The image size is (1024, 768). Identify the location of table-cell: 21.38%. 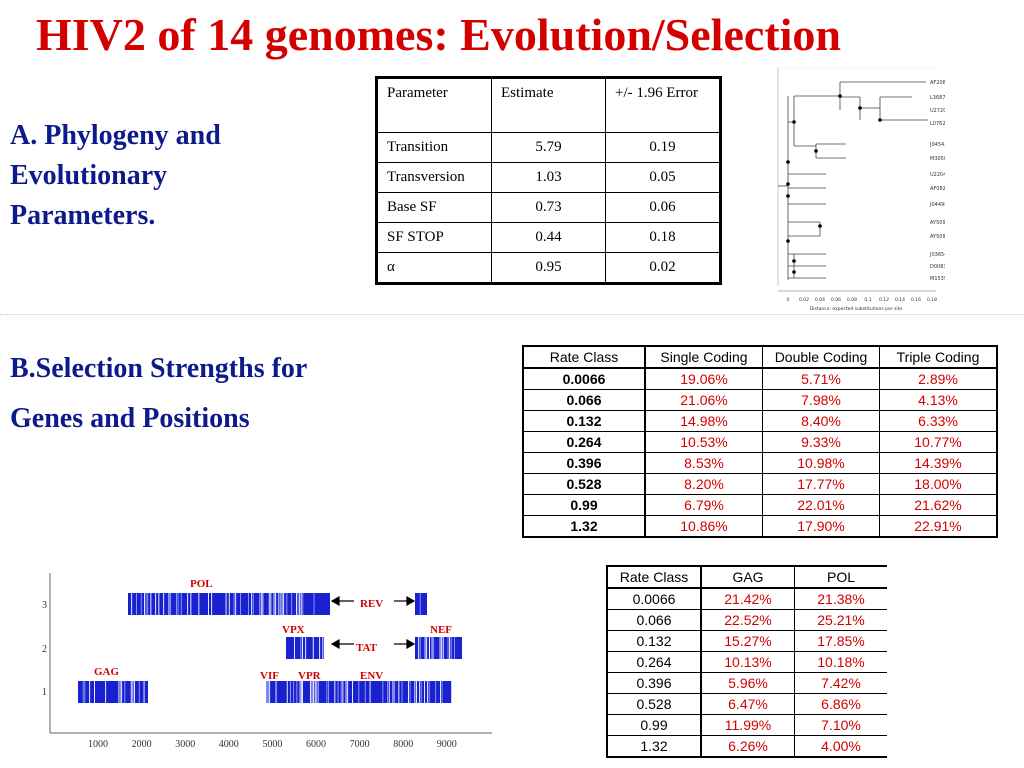
(840, 598).